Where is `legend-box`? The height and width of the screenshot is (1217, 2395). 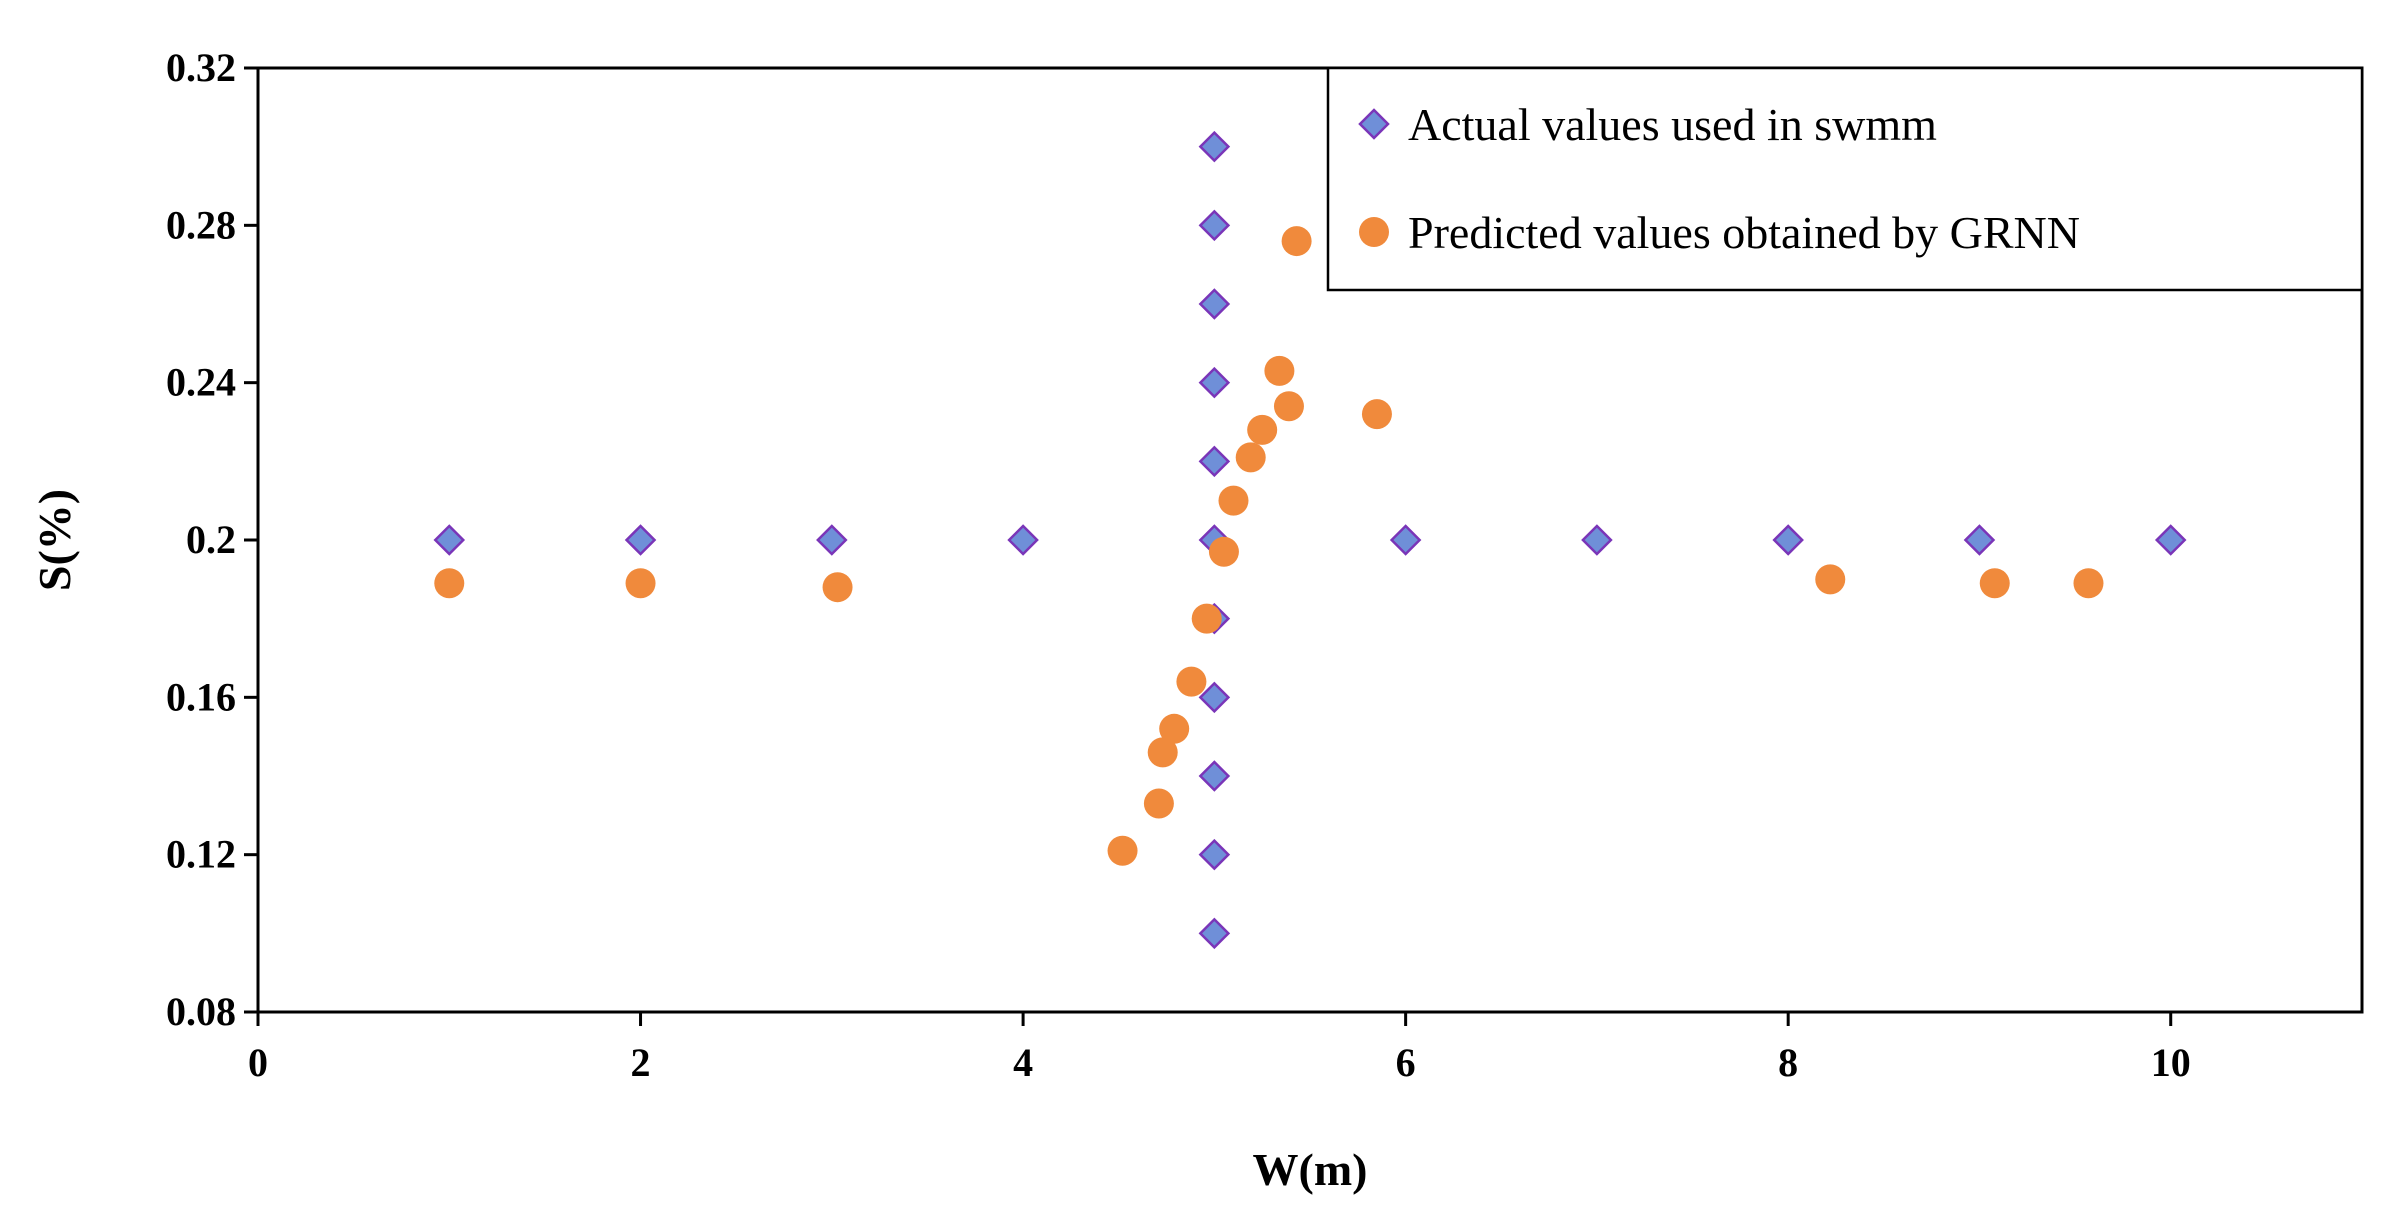
legend-box is located at coordinates (1845, 179).